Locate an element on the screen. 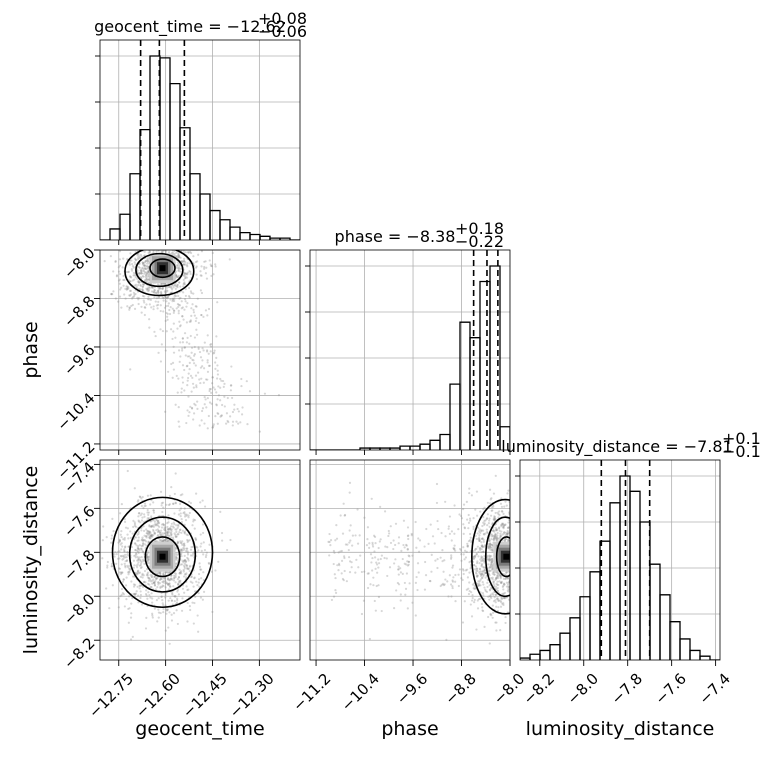  xtick-label-luminosity_distance-3: −7.6 is located at coordinates (671, 689).